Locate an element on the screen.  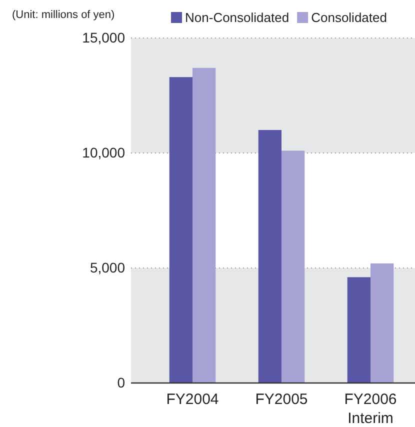
y-tick-label: 15,000 is located at coordinates (104, 37).